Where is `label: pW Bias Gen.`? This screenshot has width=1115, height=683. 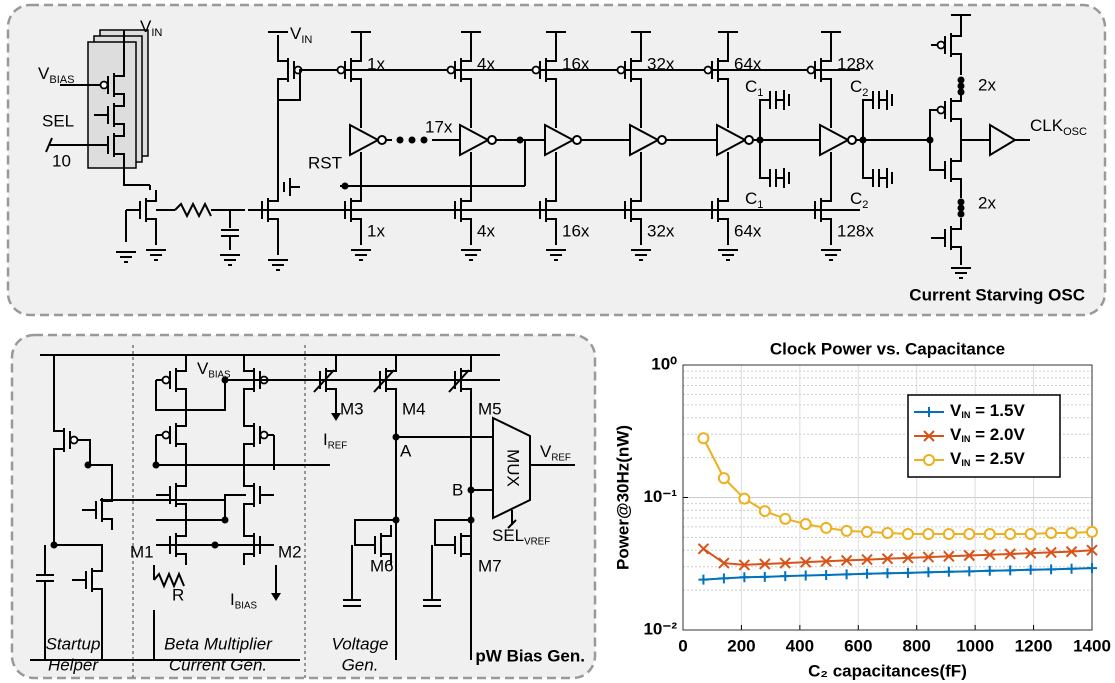
label: pW Bias Gen. is located at coordinates (530, 655).